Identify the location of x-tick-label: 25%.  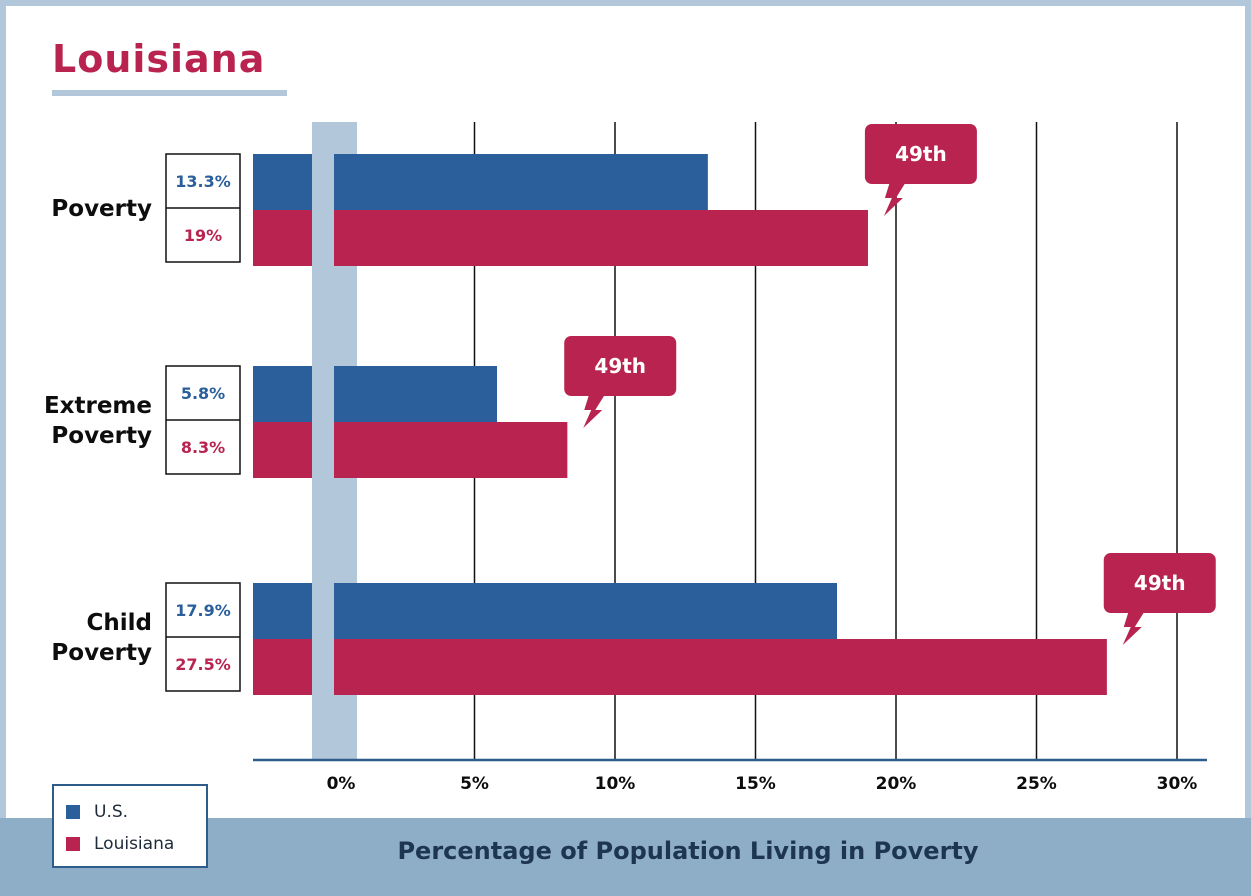
(1036, 784).